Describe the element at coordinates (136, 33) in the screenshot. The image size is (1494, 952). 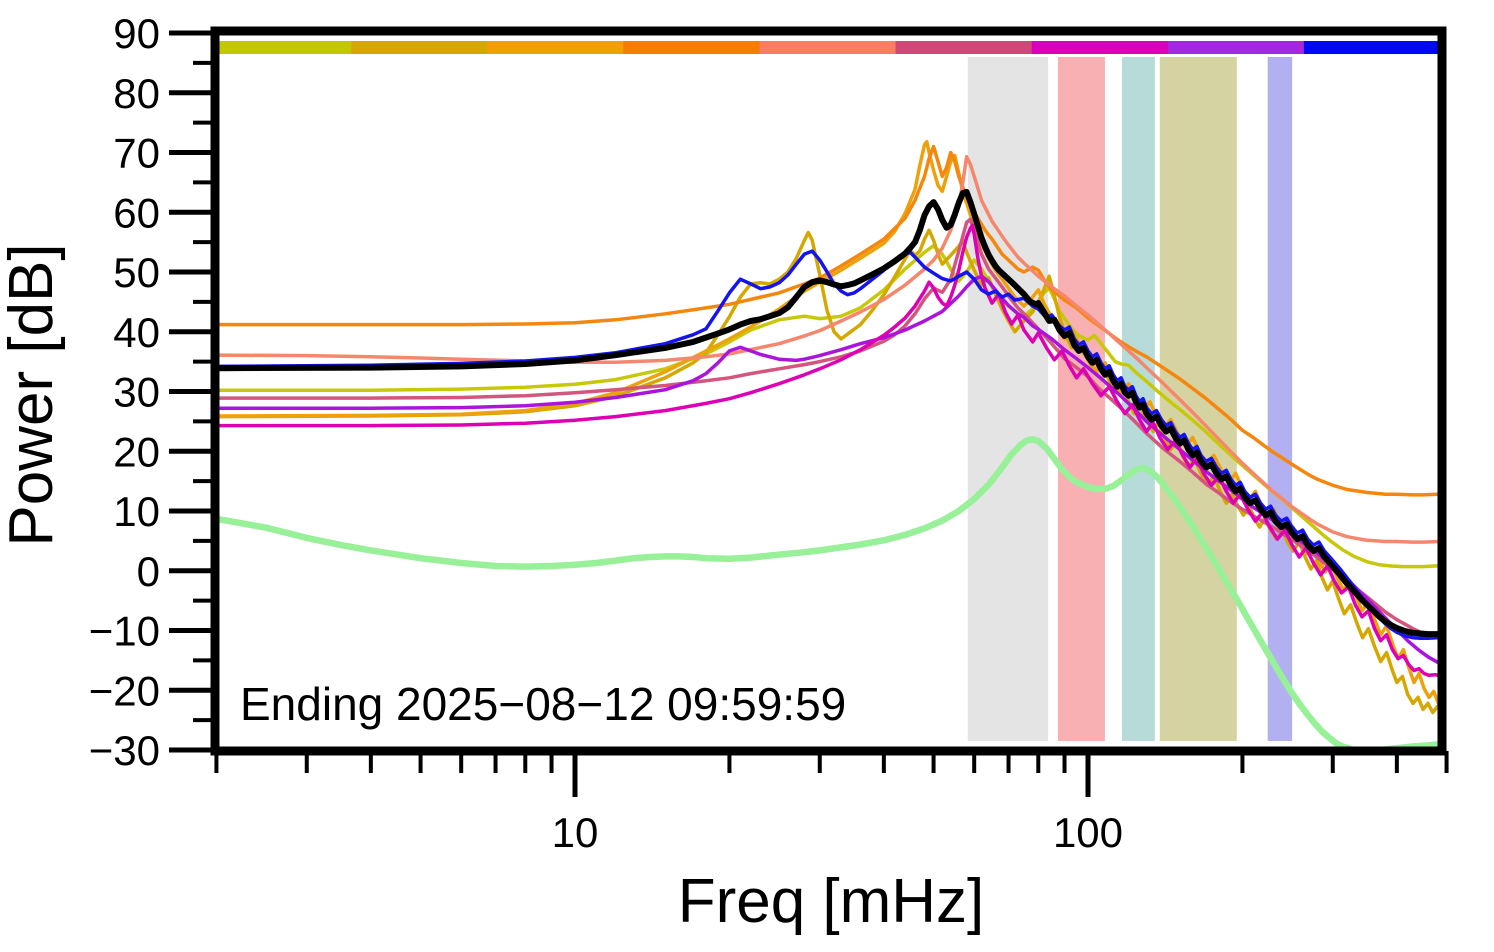
I see `y-tick-label: 90` at that location.